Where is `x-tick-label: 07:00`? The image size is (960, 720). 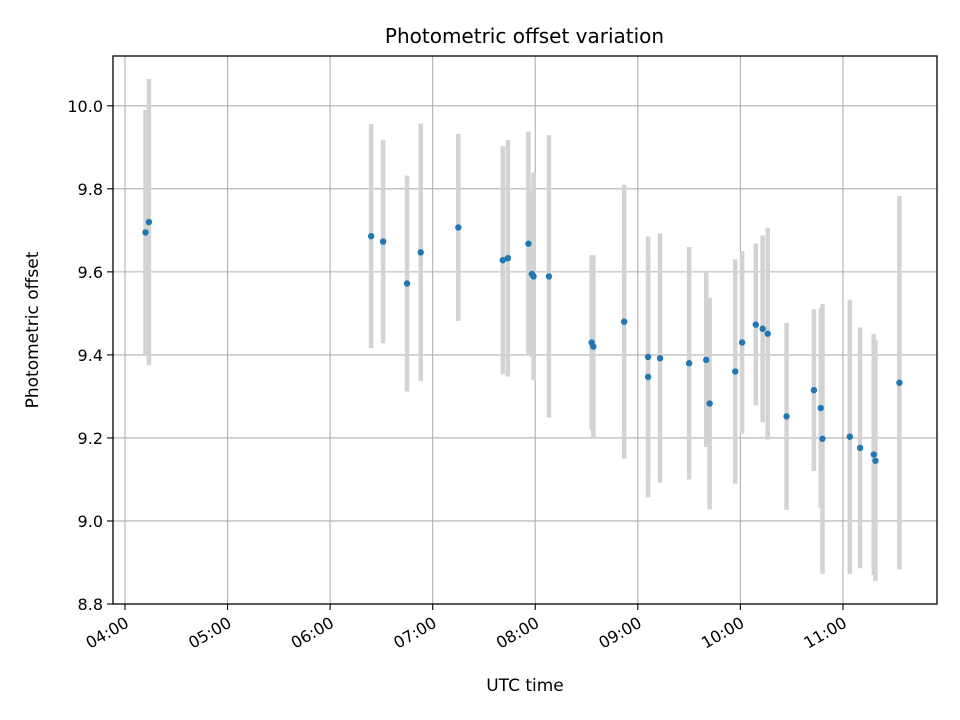 x-tick-label: 07:00 is located at coordinates (414, 633).